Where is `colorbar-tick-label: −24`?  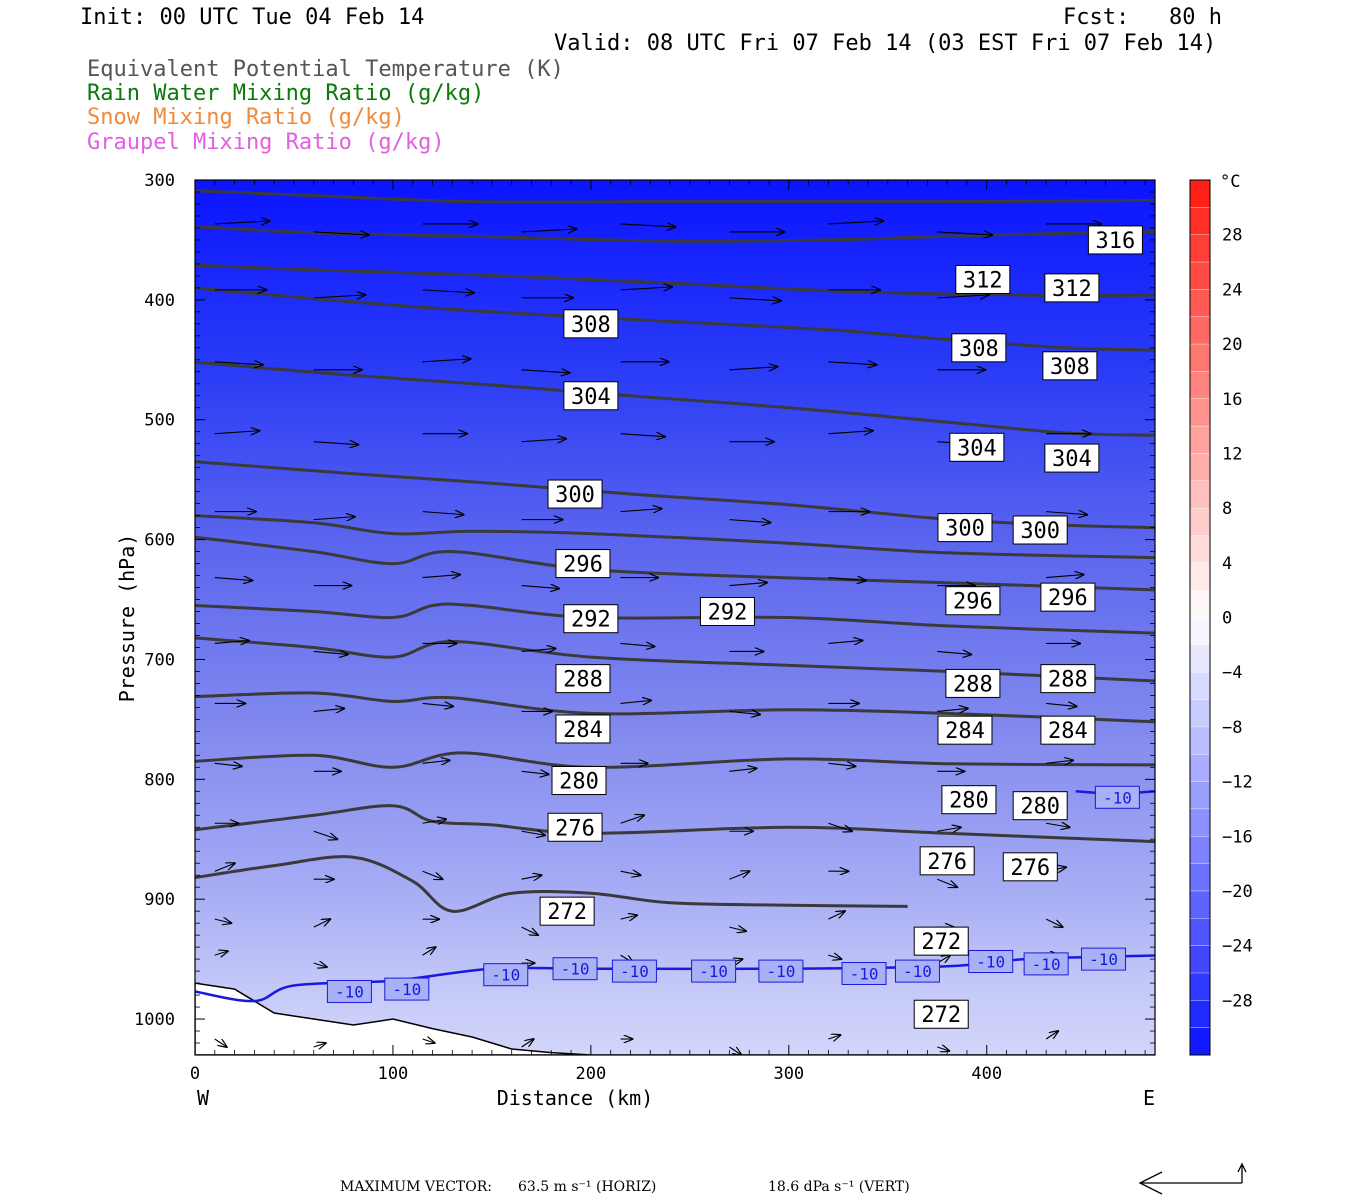 colorbar-tick-label: −24 is located at coordinates (1237, 947).